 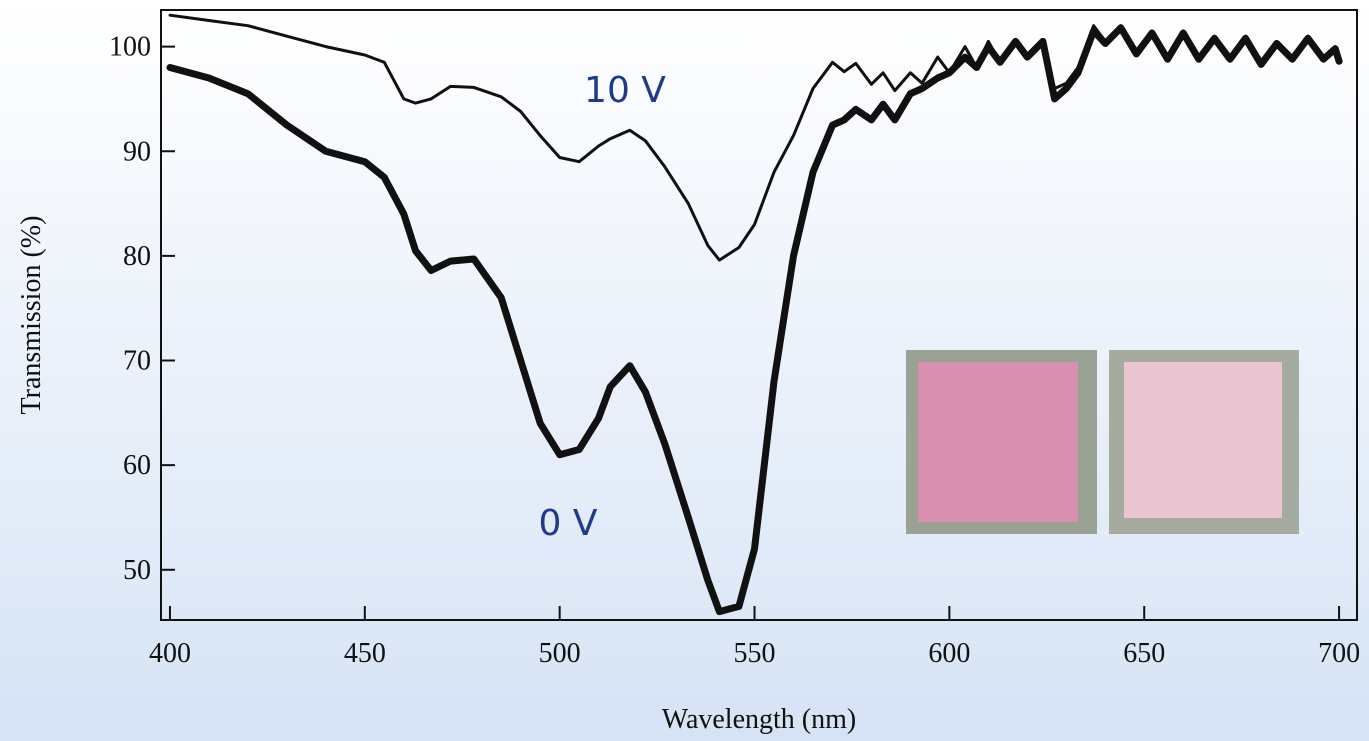 What do you see at coordinates (1339, 653) in the screenshot?
I see `x-tick-label: 700` at bounding box center [1339, 653].